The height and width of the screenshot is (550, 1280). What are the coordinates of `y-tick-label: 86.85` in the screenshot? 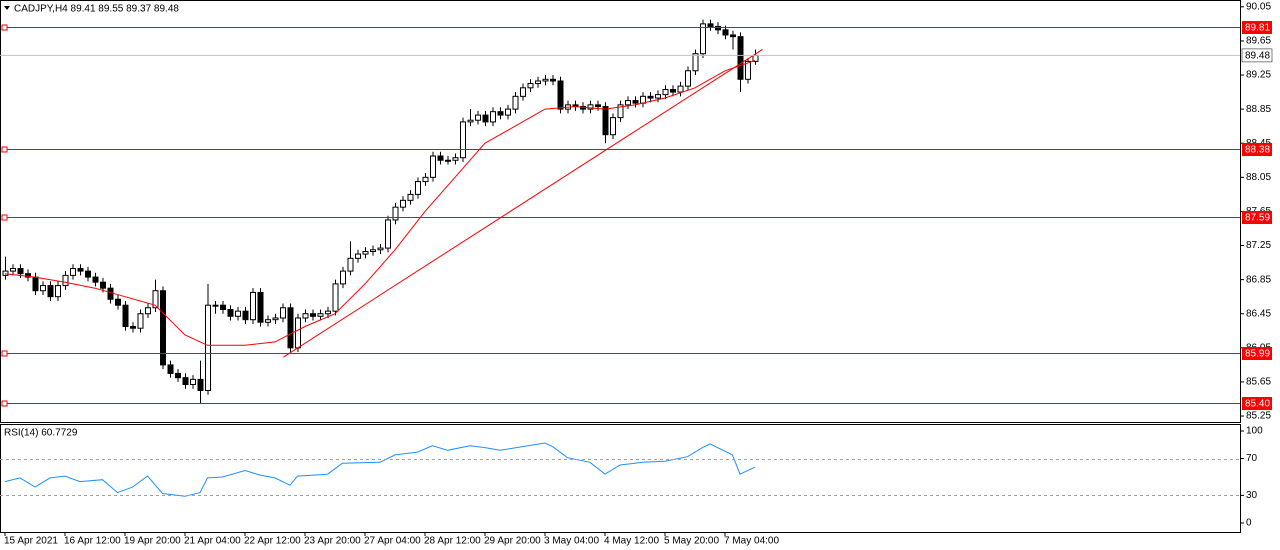 It's located at (1258, 279).